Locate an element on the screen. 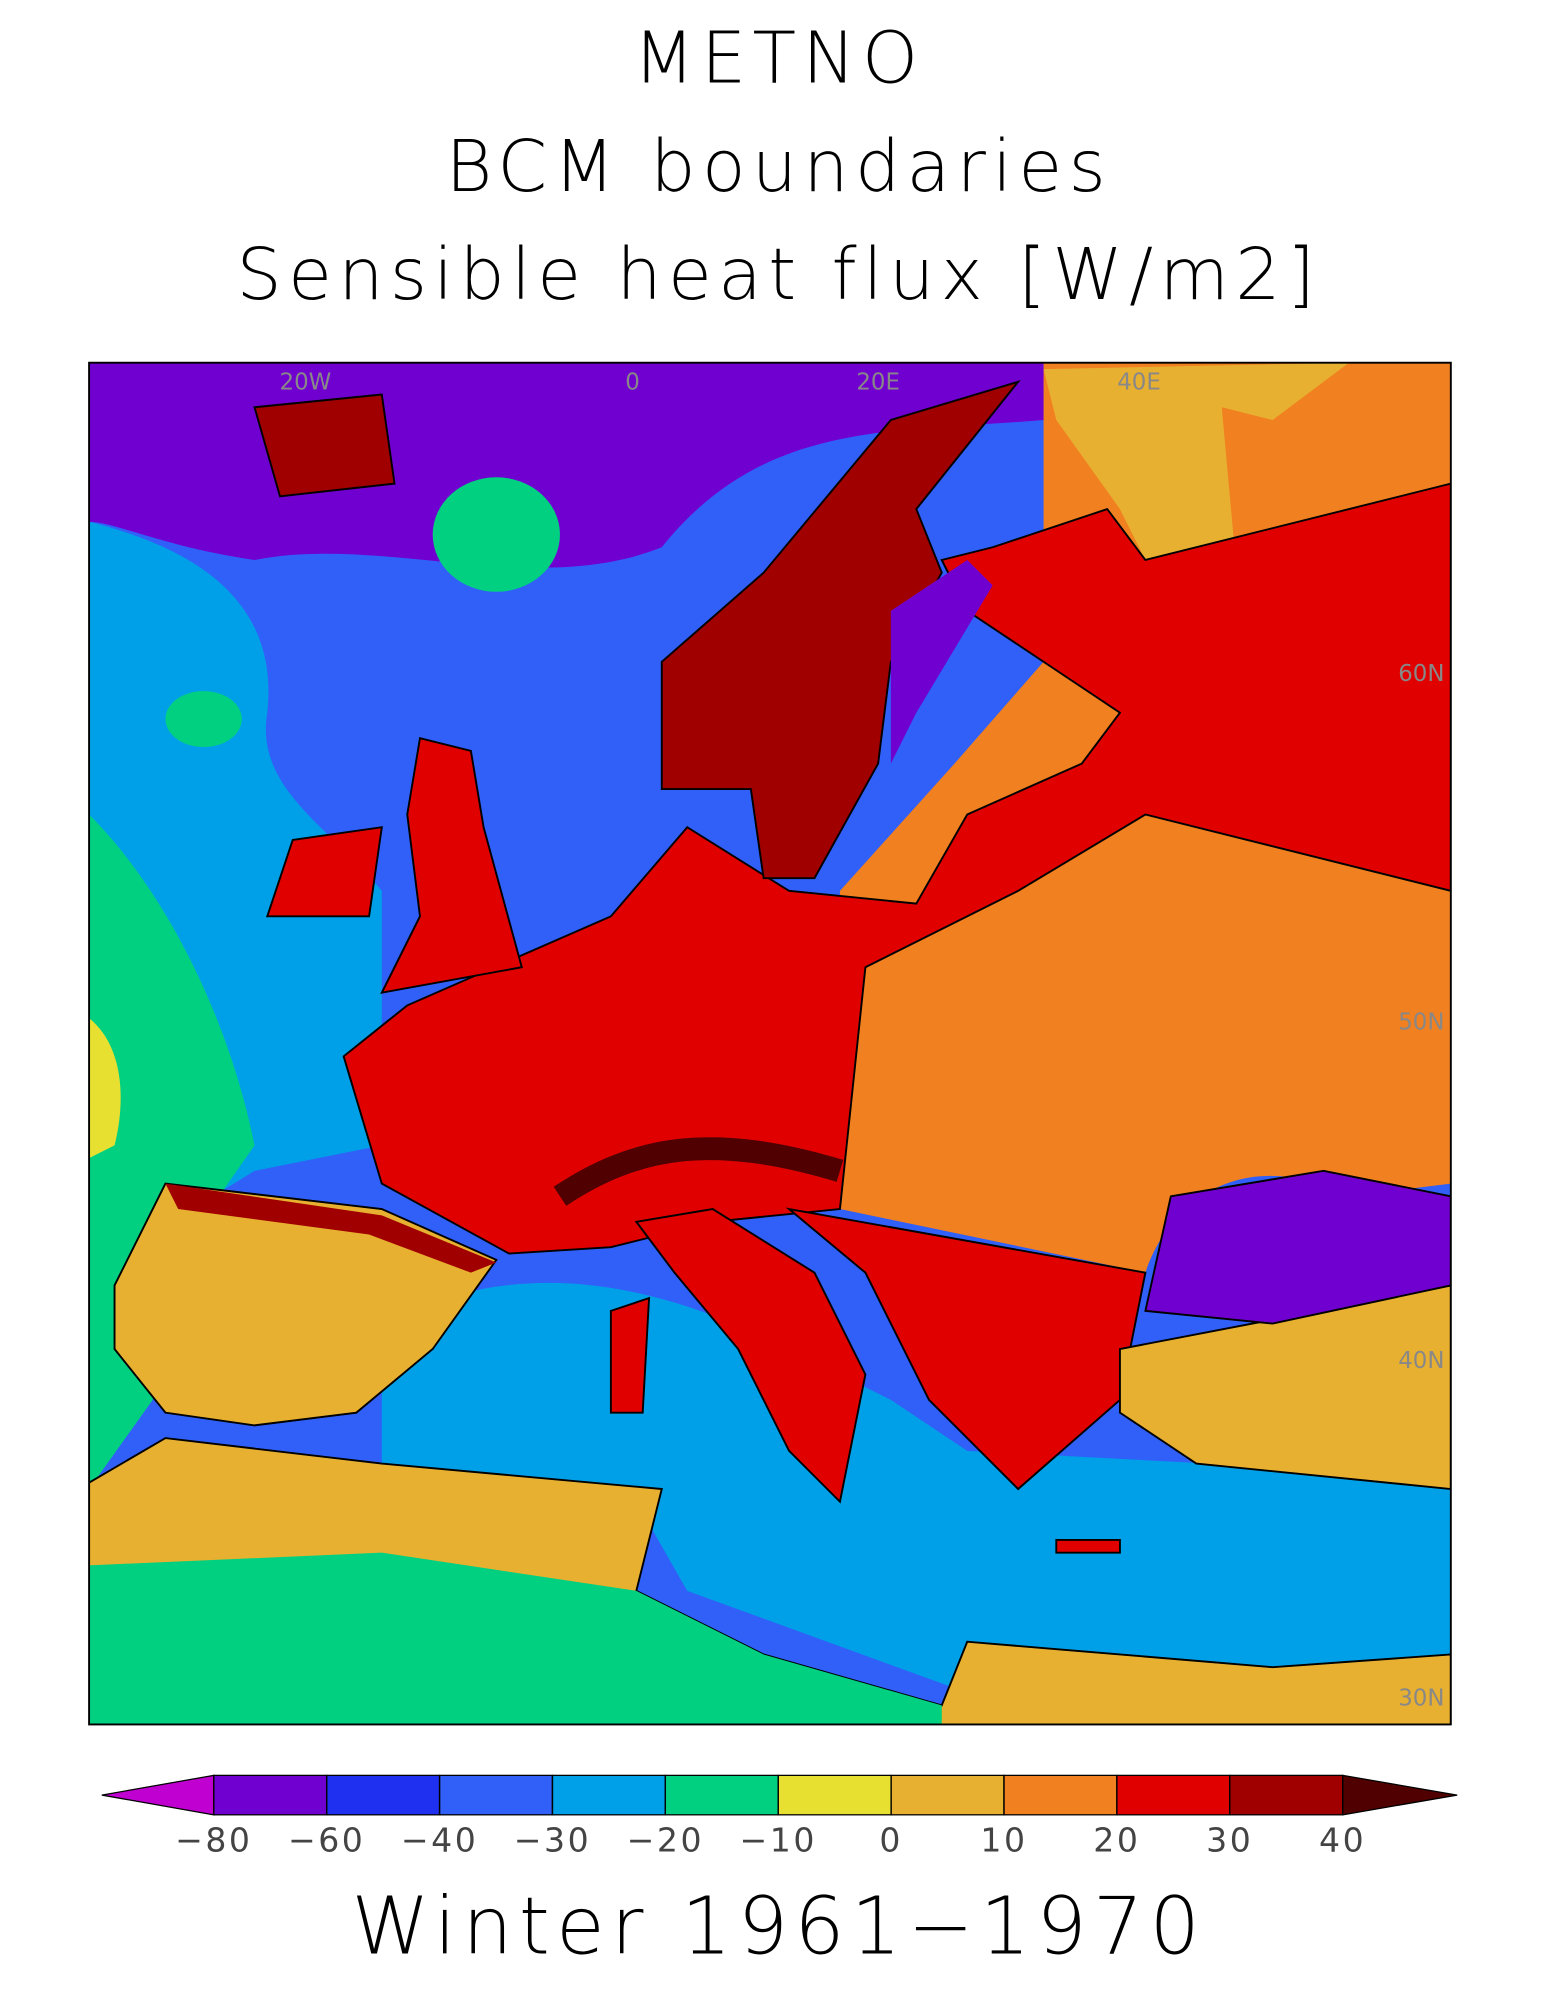 This screenshot has height=2004, width=1545. colorbar-tick-label: −60 is located at coordinates (326, 1840).